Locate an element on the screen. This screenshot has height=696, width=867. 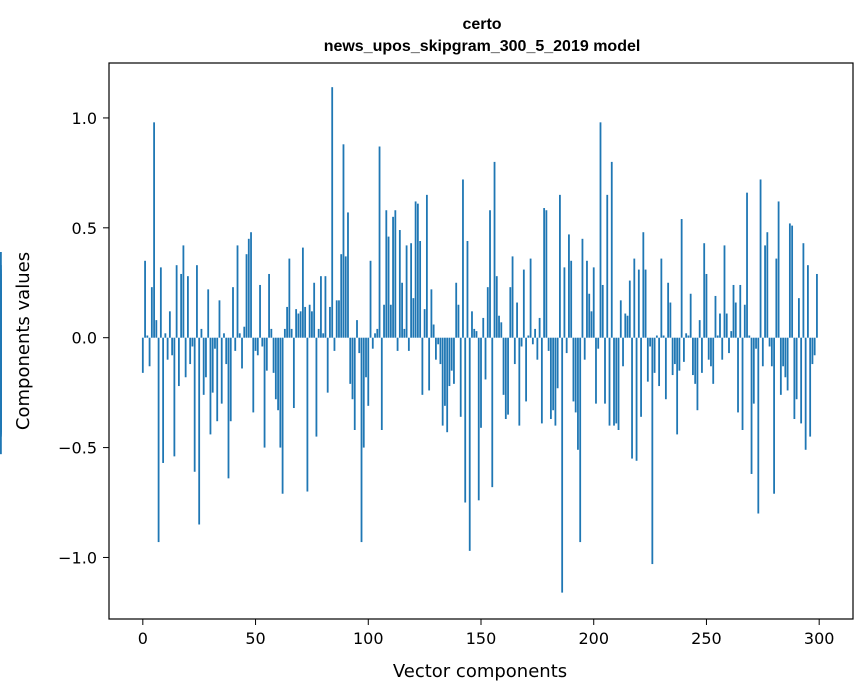
chart-title: certo is located at coordinates (481, 24).